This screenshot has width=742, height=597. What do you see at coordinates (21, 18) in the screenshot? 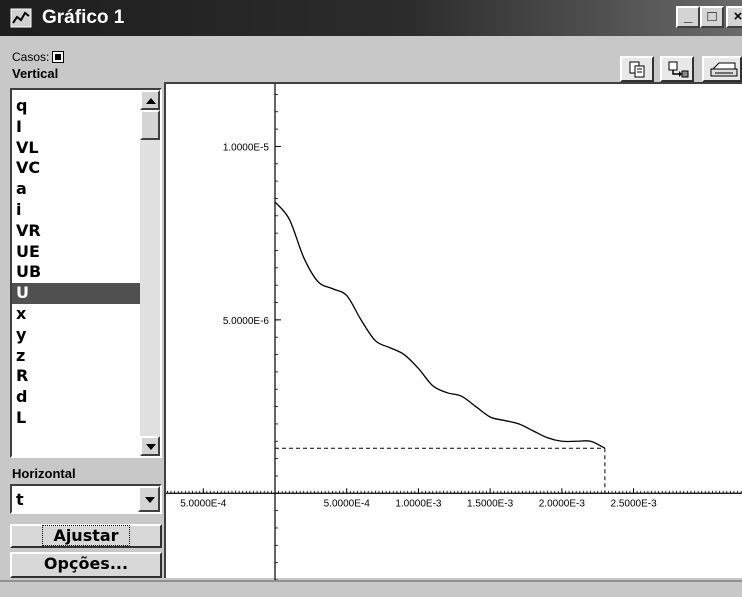
I see `chart-app-icon` at bounding box center [21, 18].